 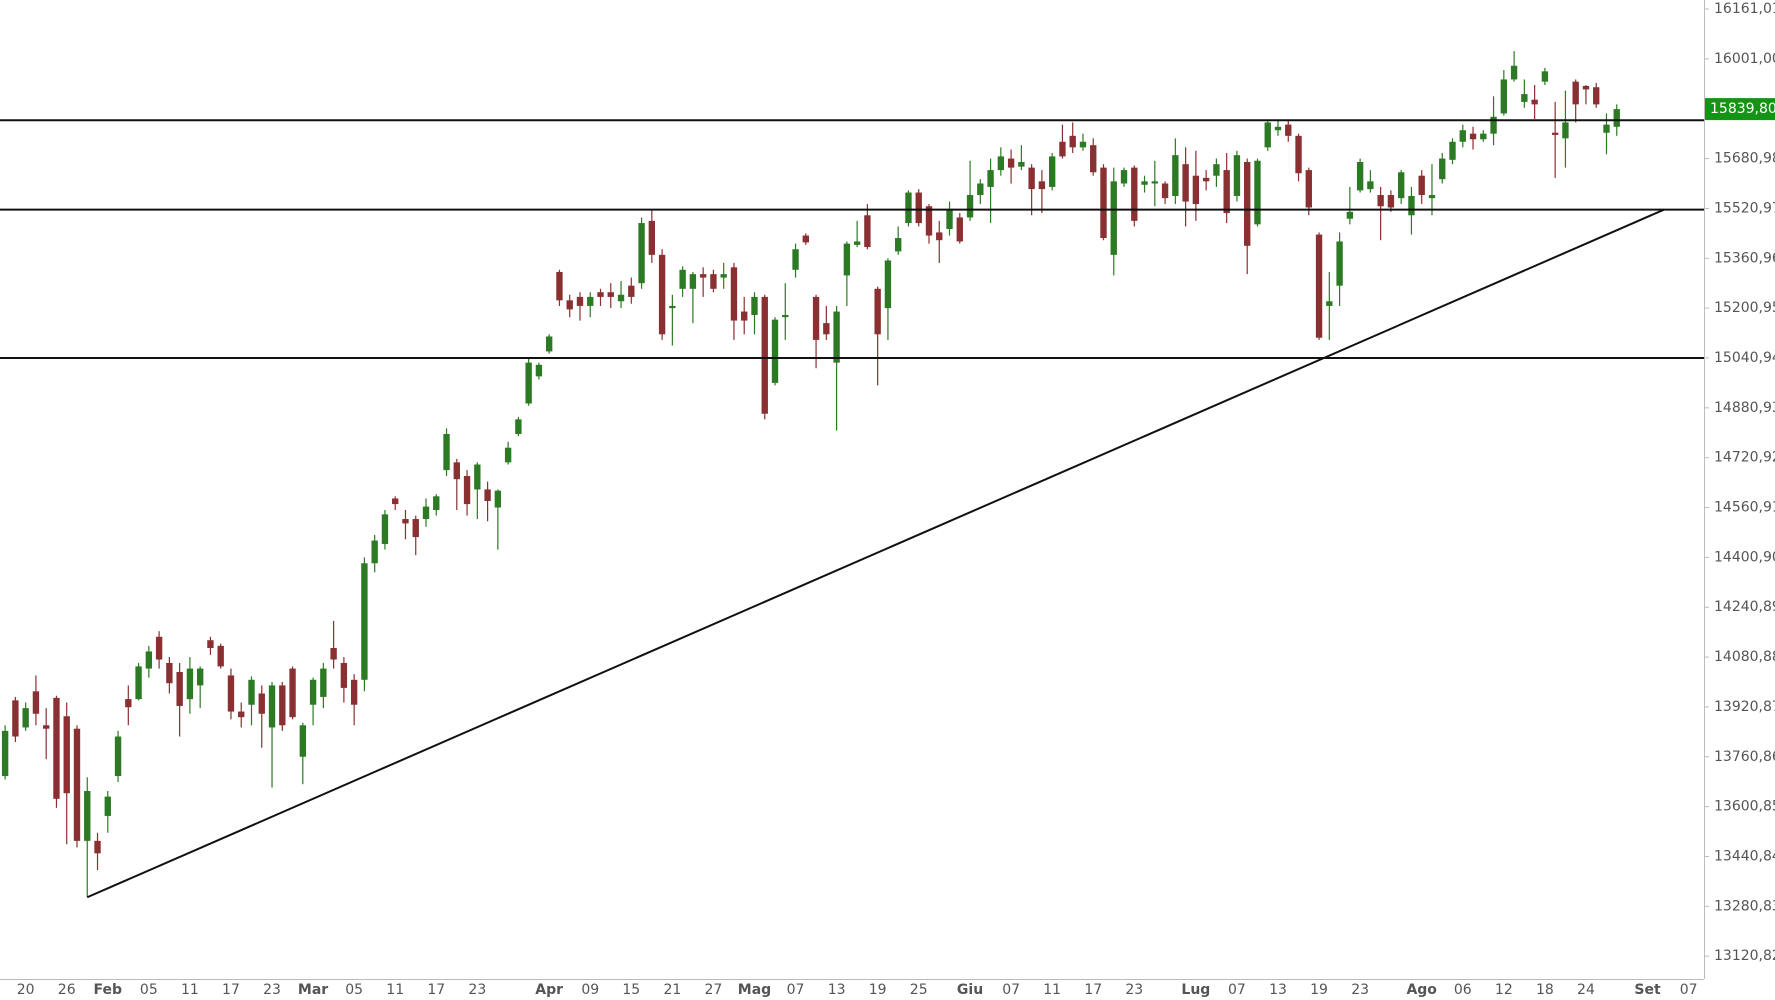 What do you see at coordinates (1744, 508) in the screenshot?
I see `y-tick-label: 14560,91` at bounding box center [1744, 508].